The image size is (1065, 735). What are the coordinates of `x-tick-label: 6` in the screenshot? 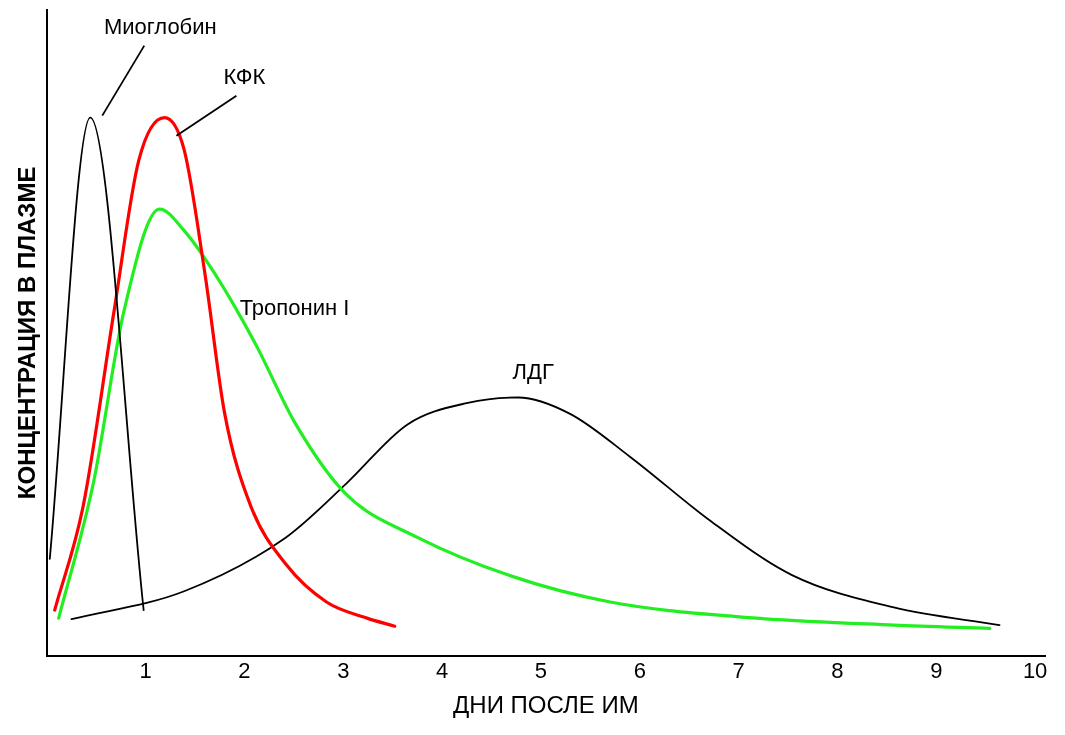 It's located at (639, 671).